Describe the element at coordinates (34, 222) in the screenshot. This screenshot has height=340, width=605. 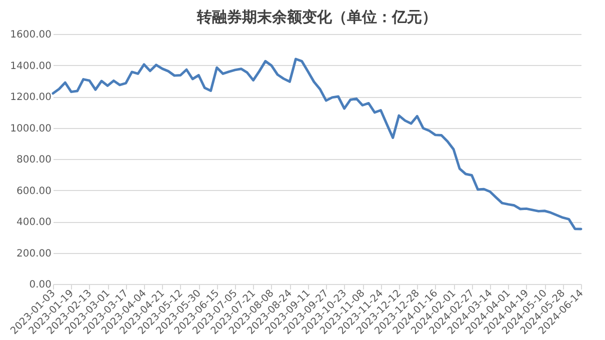
I see `y-tick-label: 400.00` at that location.